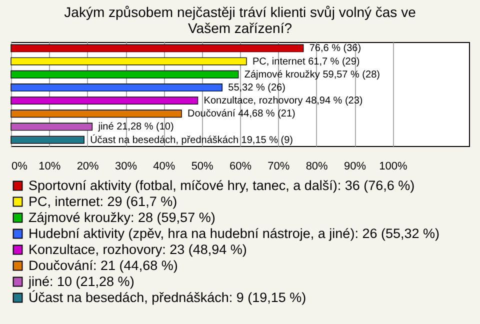 This screenshot has height=324, width=480. Describe the element at coordinates (312, 74) in the screenshot. I see `data-label: Zájmové kroužky 59,57 % (28)` at that location.